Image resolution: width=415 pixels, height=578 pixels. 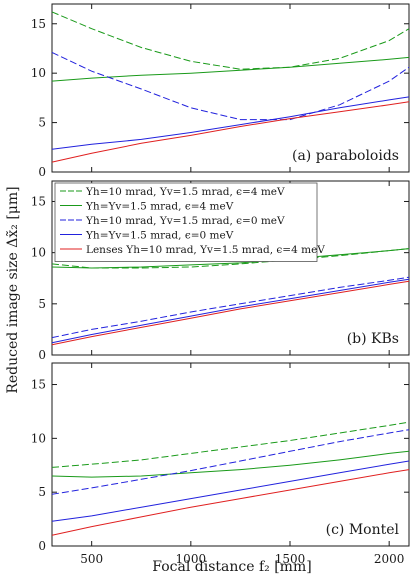 I want to click on legend-entry: Υh=10 mrad, Υv=1.5 mrad, ϵ=0 meV, so click(x=185, y=221).